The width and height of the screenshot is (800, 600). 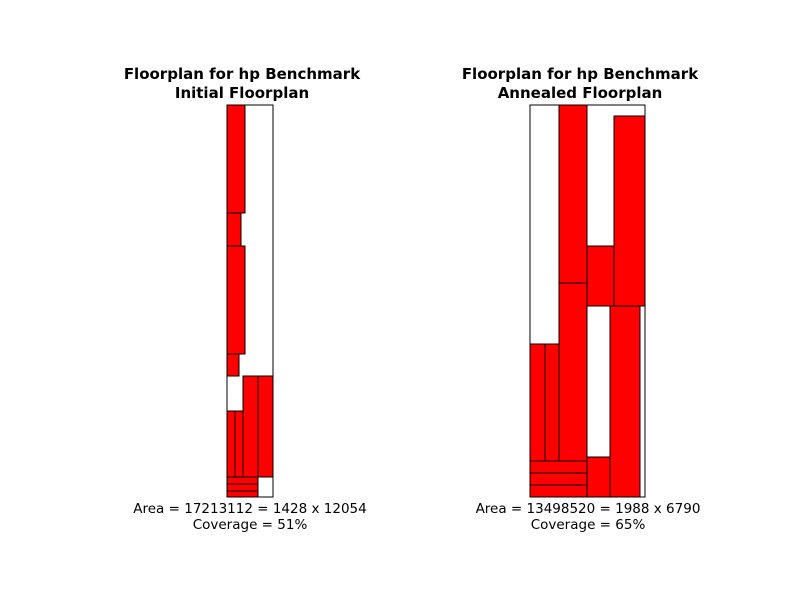 I want to click on area-caption: Area = 13498520 = 1988 x 6790, so click(x=588, y=509).